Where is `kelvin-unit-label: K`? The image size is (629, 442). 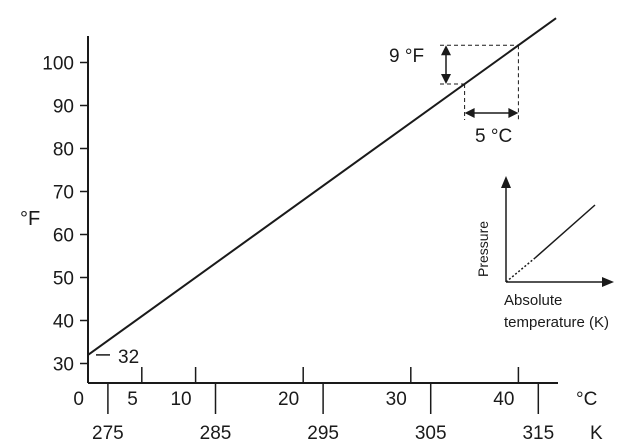
kelvin-unit-label: K is located at coordinates (596, 432).